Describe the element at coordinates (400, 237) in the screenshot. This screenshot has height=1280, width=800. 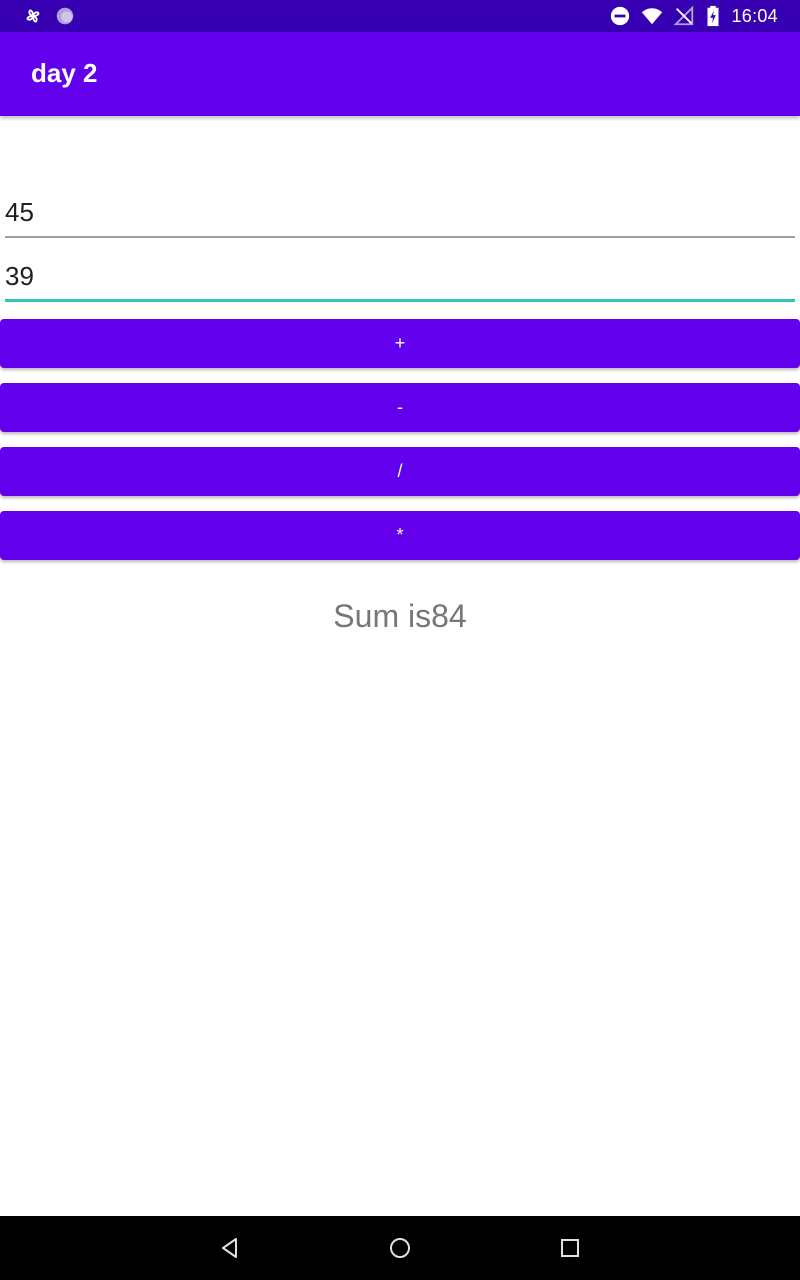
I see `first-number-underline` at that location.